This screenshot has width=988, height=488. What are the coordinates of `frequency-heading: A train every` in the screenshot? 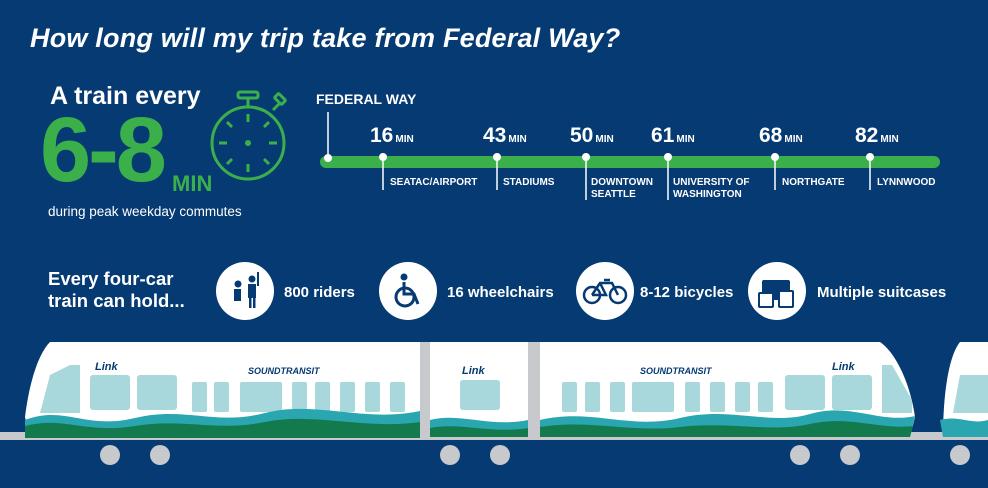 It's located at (125, 96).